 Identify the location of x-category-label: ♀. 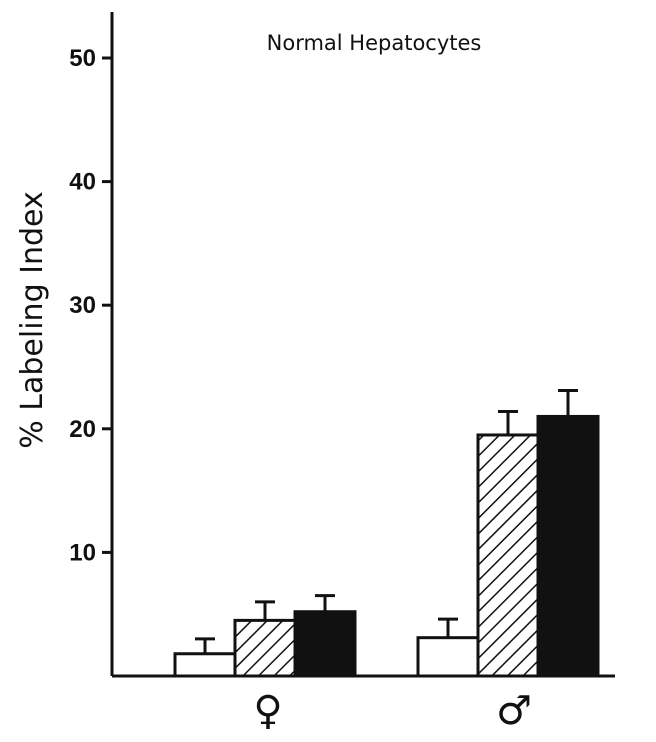
(267, 711).